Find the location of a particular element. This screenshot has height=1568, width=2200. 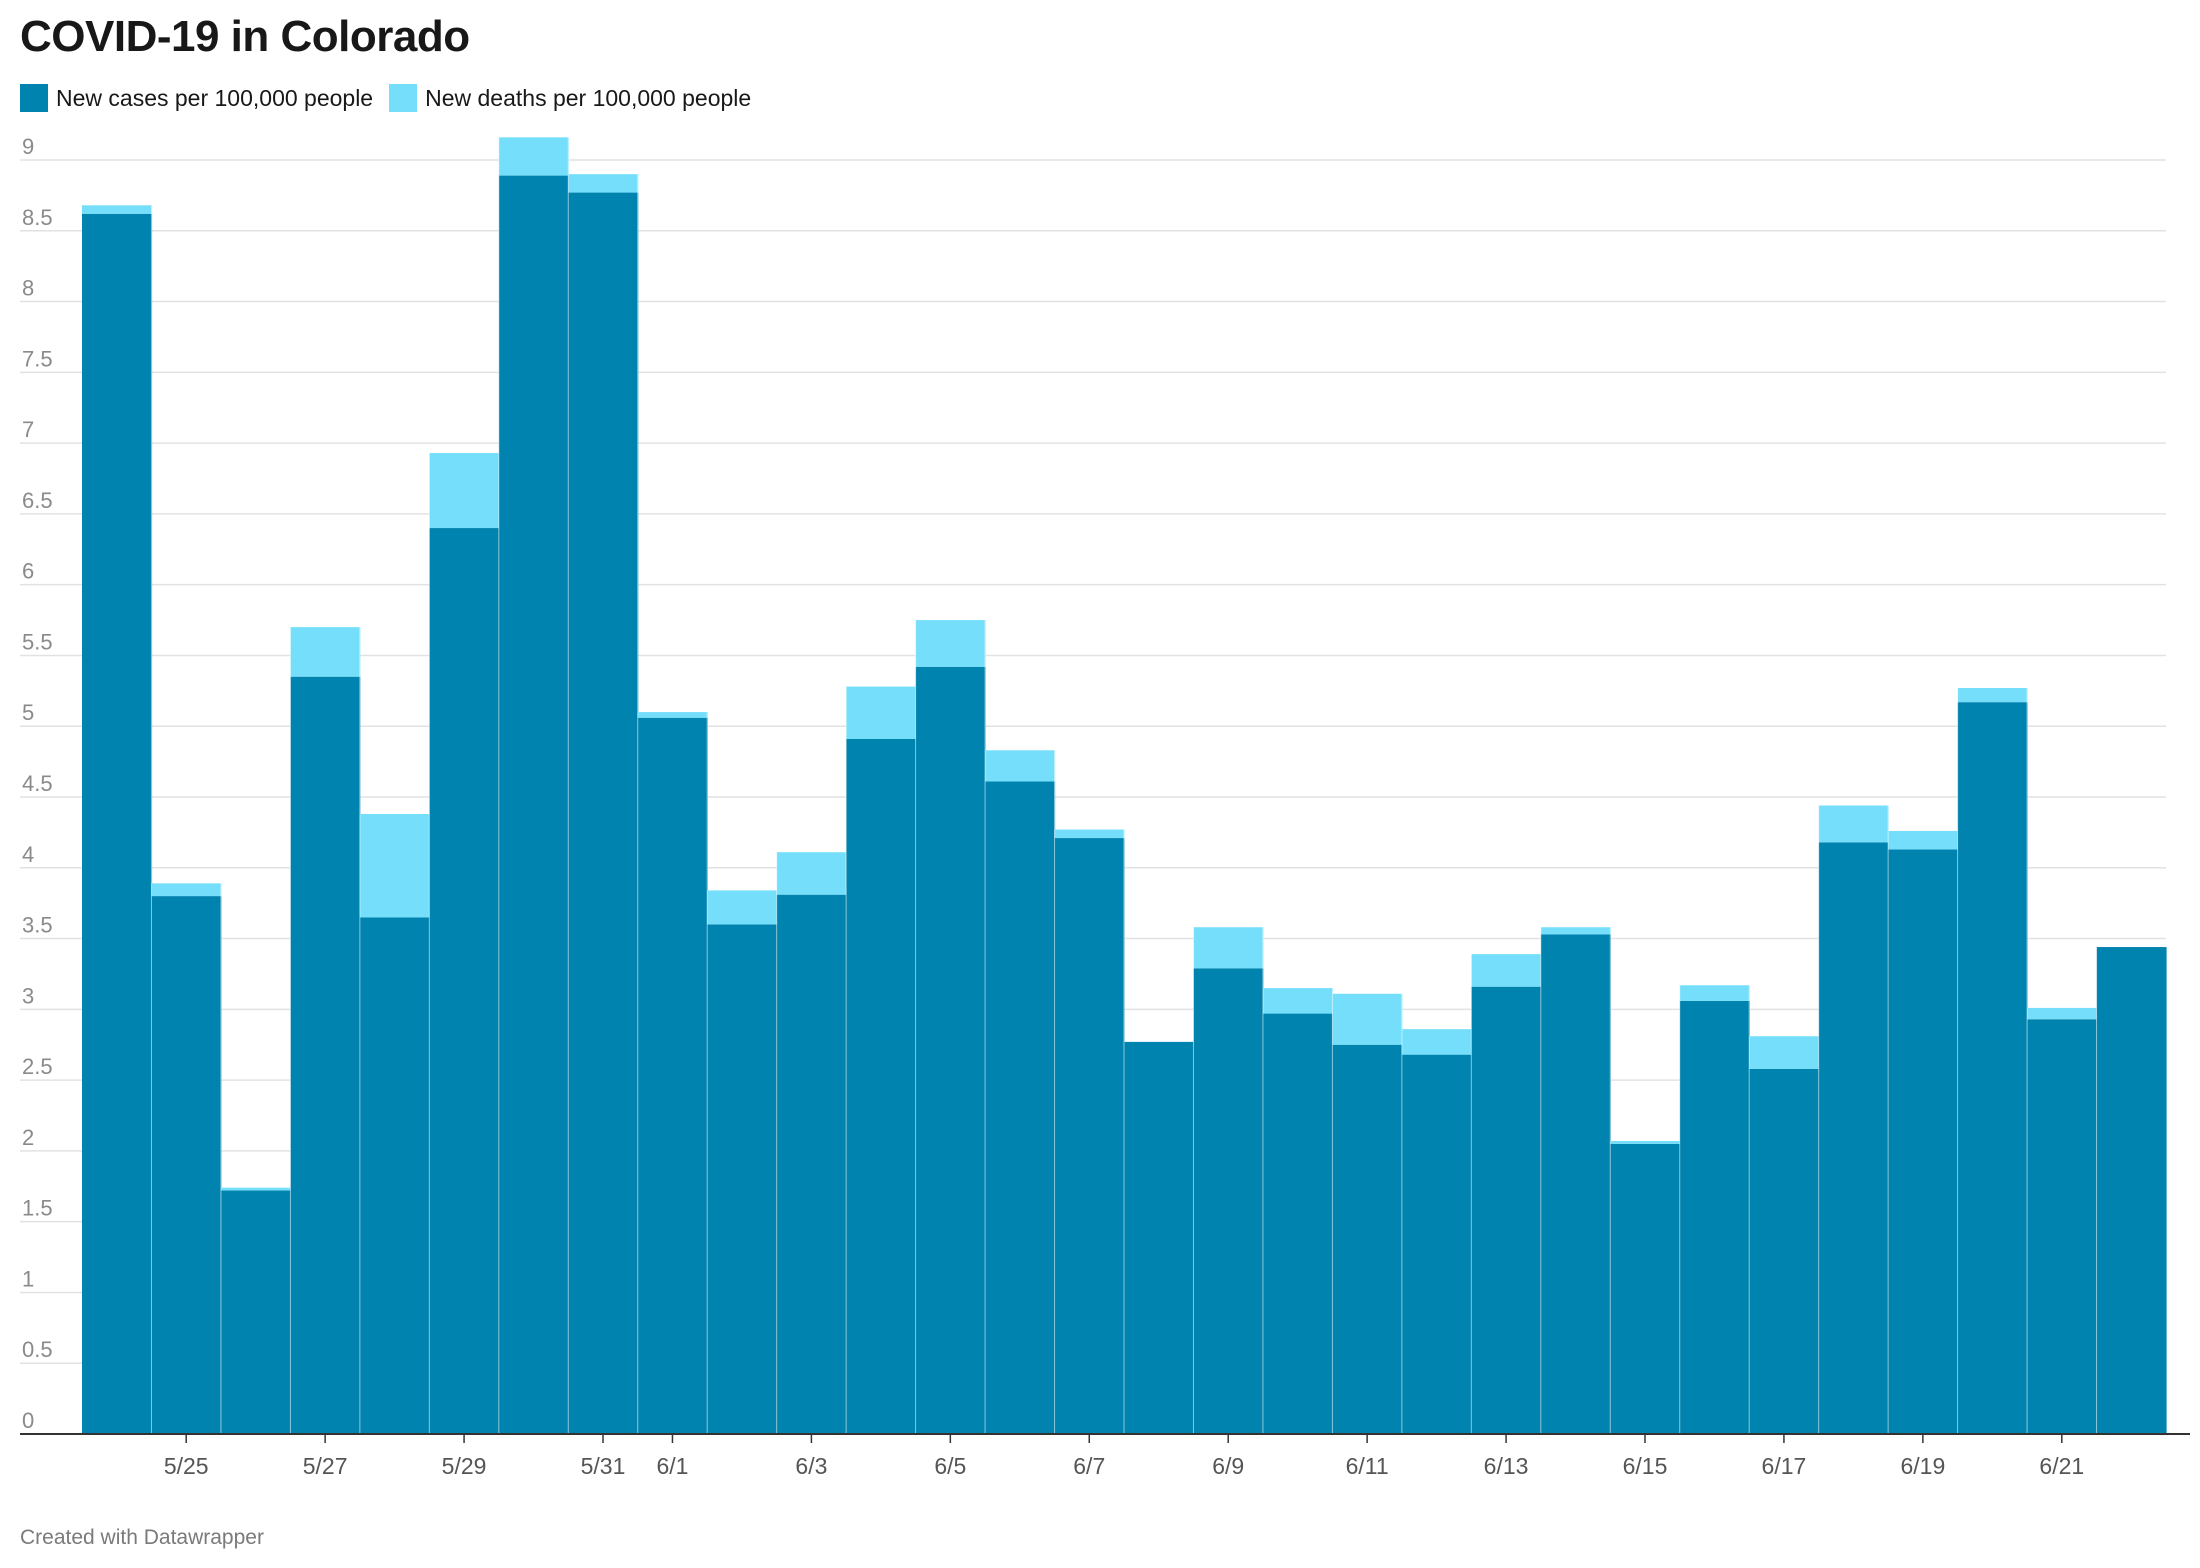

y-tick-label: 4.5 is located at coordinates (37, 783).